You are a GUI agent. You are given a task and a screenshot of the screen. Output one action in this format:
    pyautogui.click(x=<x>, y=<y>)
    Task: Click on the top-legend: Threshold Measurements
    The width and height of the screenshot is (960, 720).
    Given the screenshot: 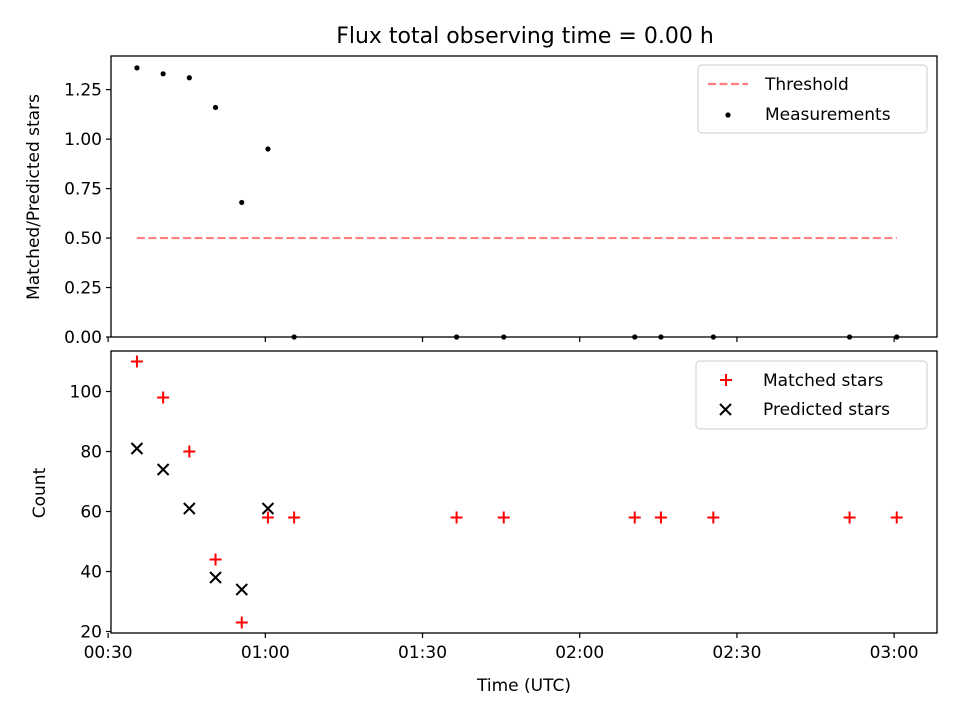 What is the action you would take?
    pyautogui.click(x=812, y=99)
    